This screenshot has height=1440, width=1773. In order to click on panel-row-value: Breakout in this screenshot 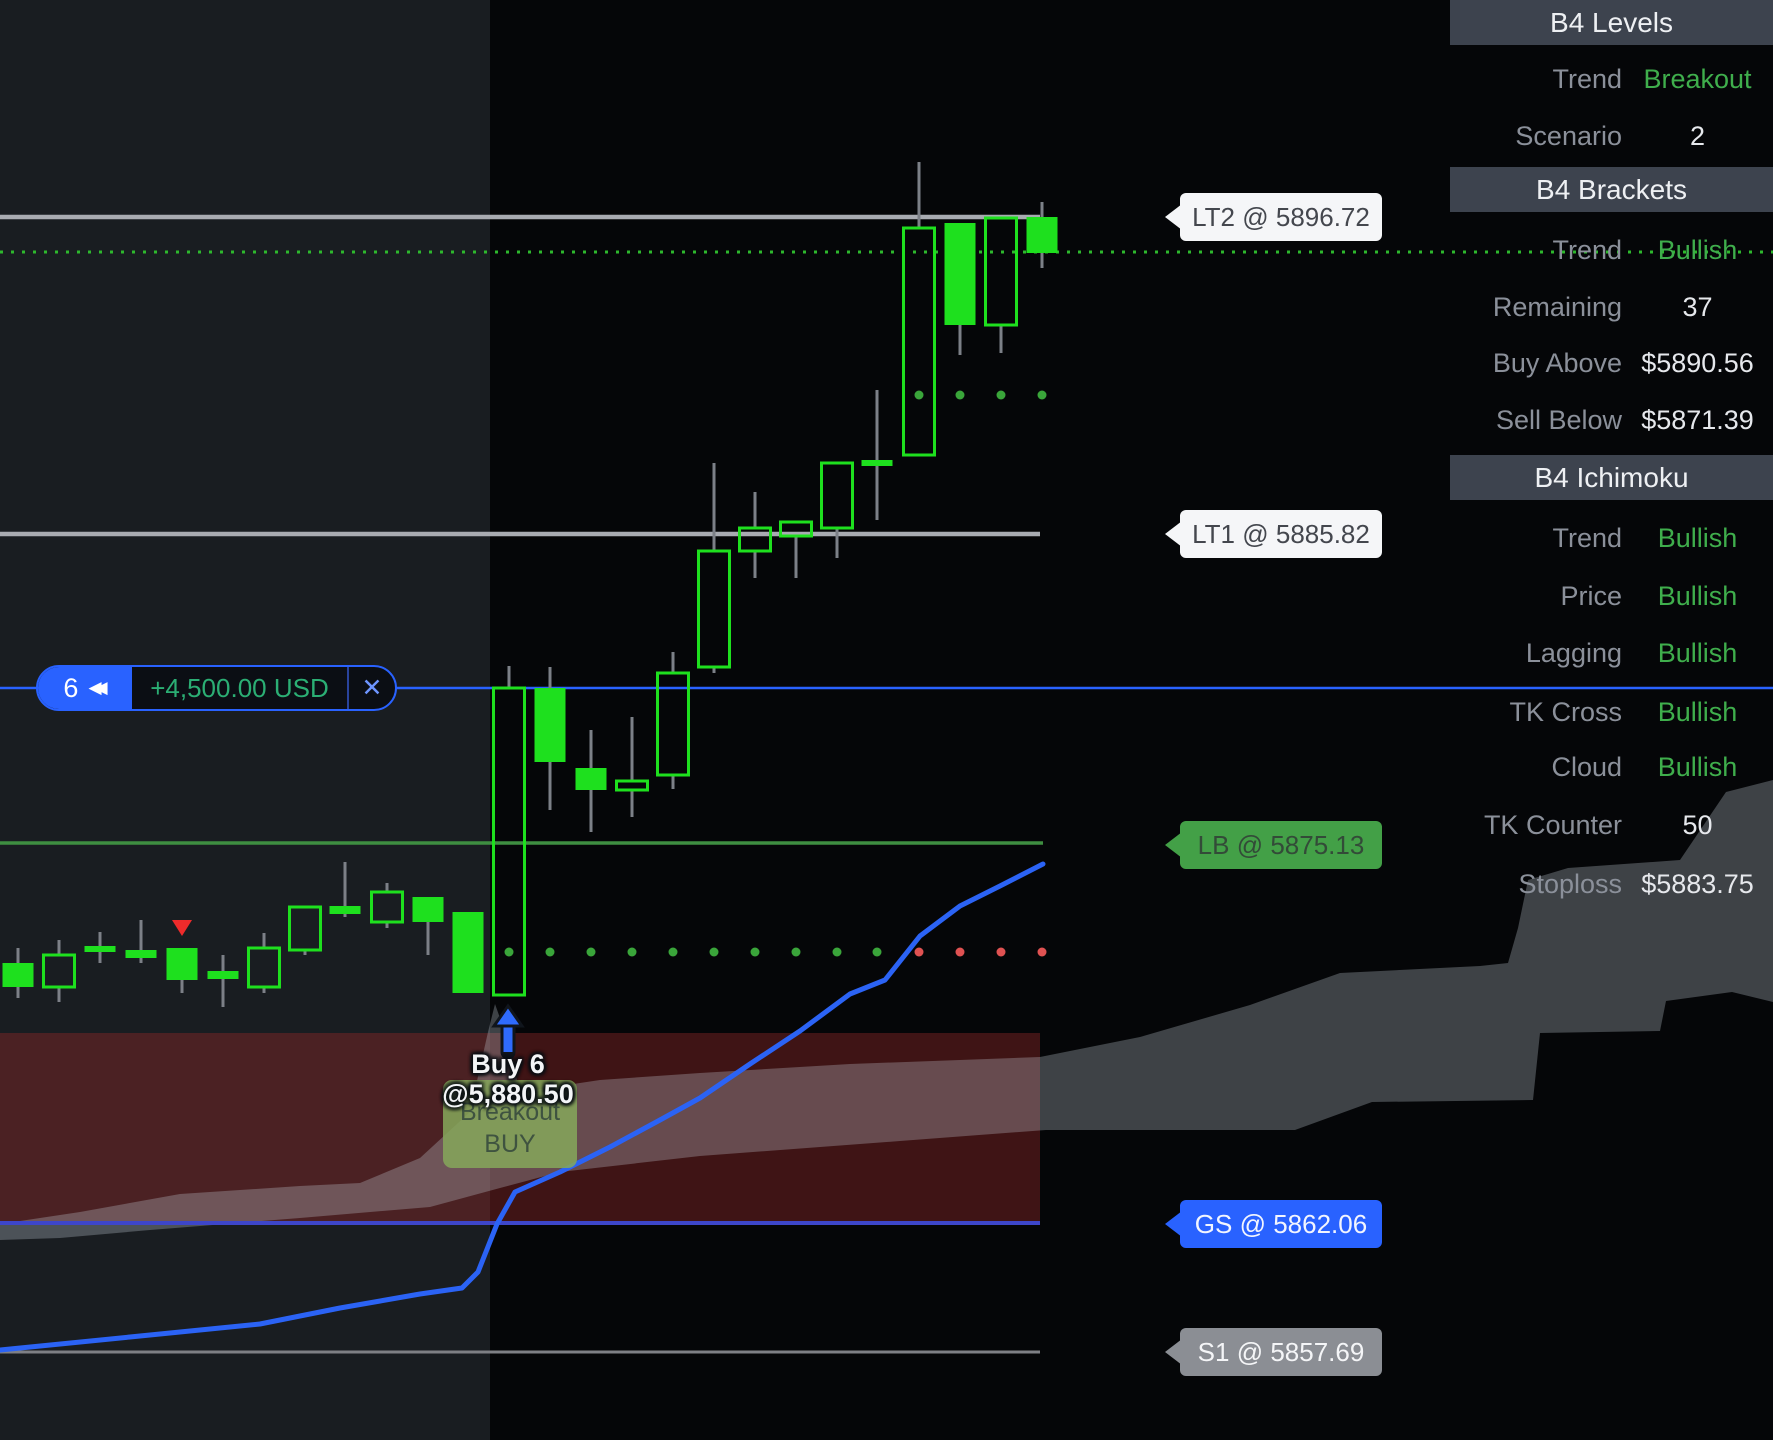, I will do `click(1697, 78)`.